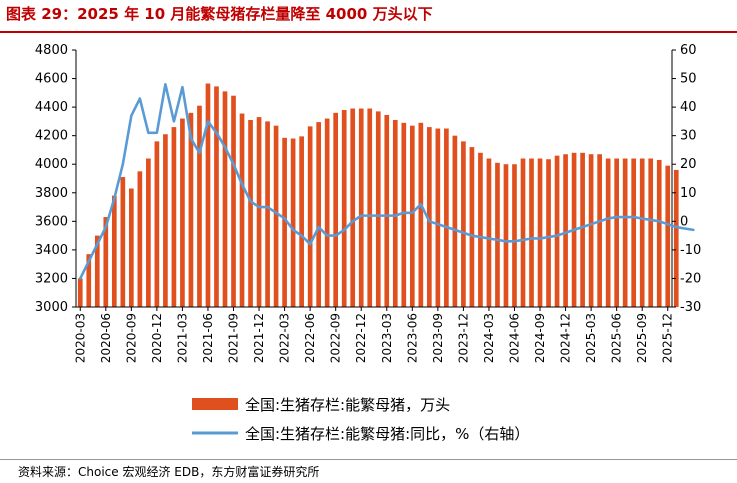 The width and height of the screenshot is (737, 483). What do you see at coordinates (51, 278) in the screenshot?
I see `left-tick-label: 3200` at bounding box center [51, 278].